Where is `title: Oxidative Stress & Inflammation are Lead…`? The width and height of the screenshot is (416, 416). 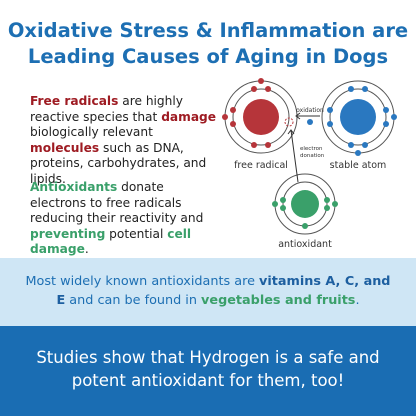 title: Oxidative Stress & Inflammation are Lead… is located at coordinates (208, 44).